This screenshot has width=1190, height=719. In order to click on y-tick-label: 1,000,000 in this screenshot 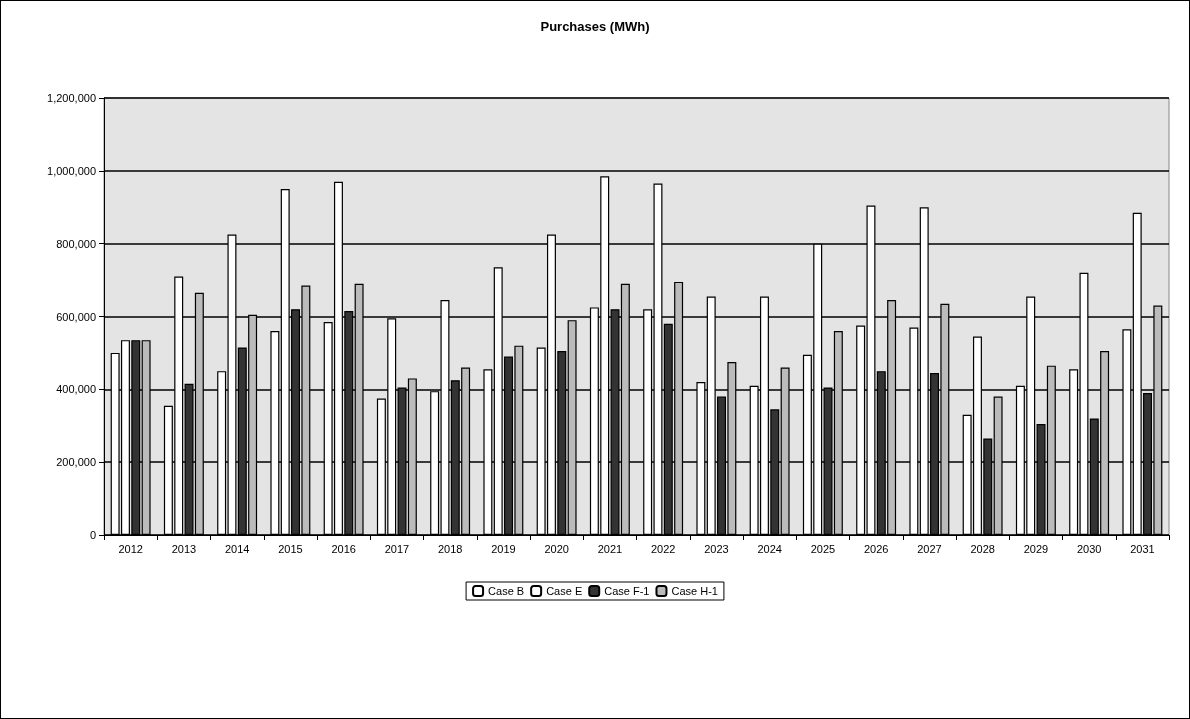, I will do `click(71, 170)`.